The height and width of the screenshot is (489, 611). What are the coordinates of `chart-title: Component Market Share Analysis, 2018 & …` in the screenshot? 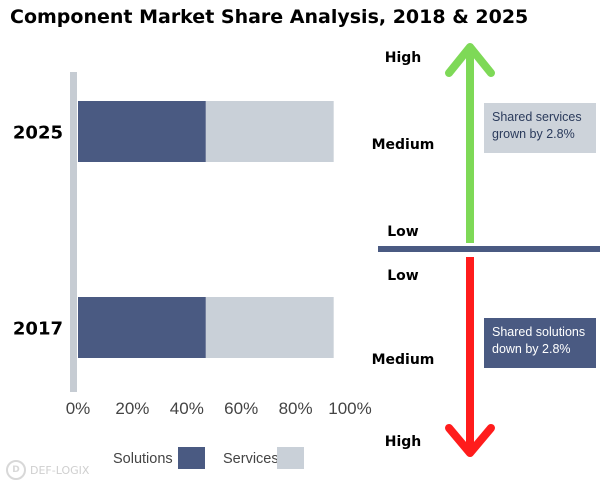 It's located at (269, 17).